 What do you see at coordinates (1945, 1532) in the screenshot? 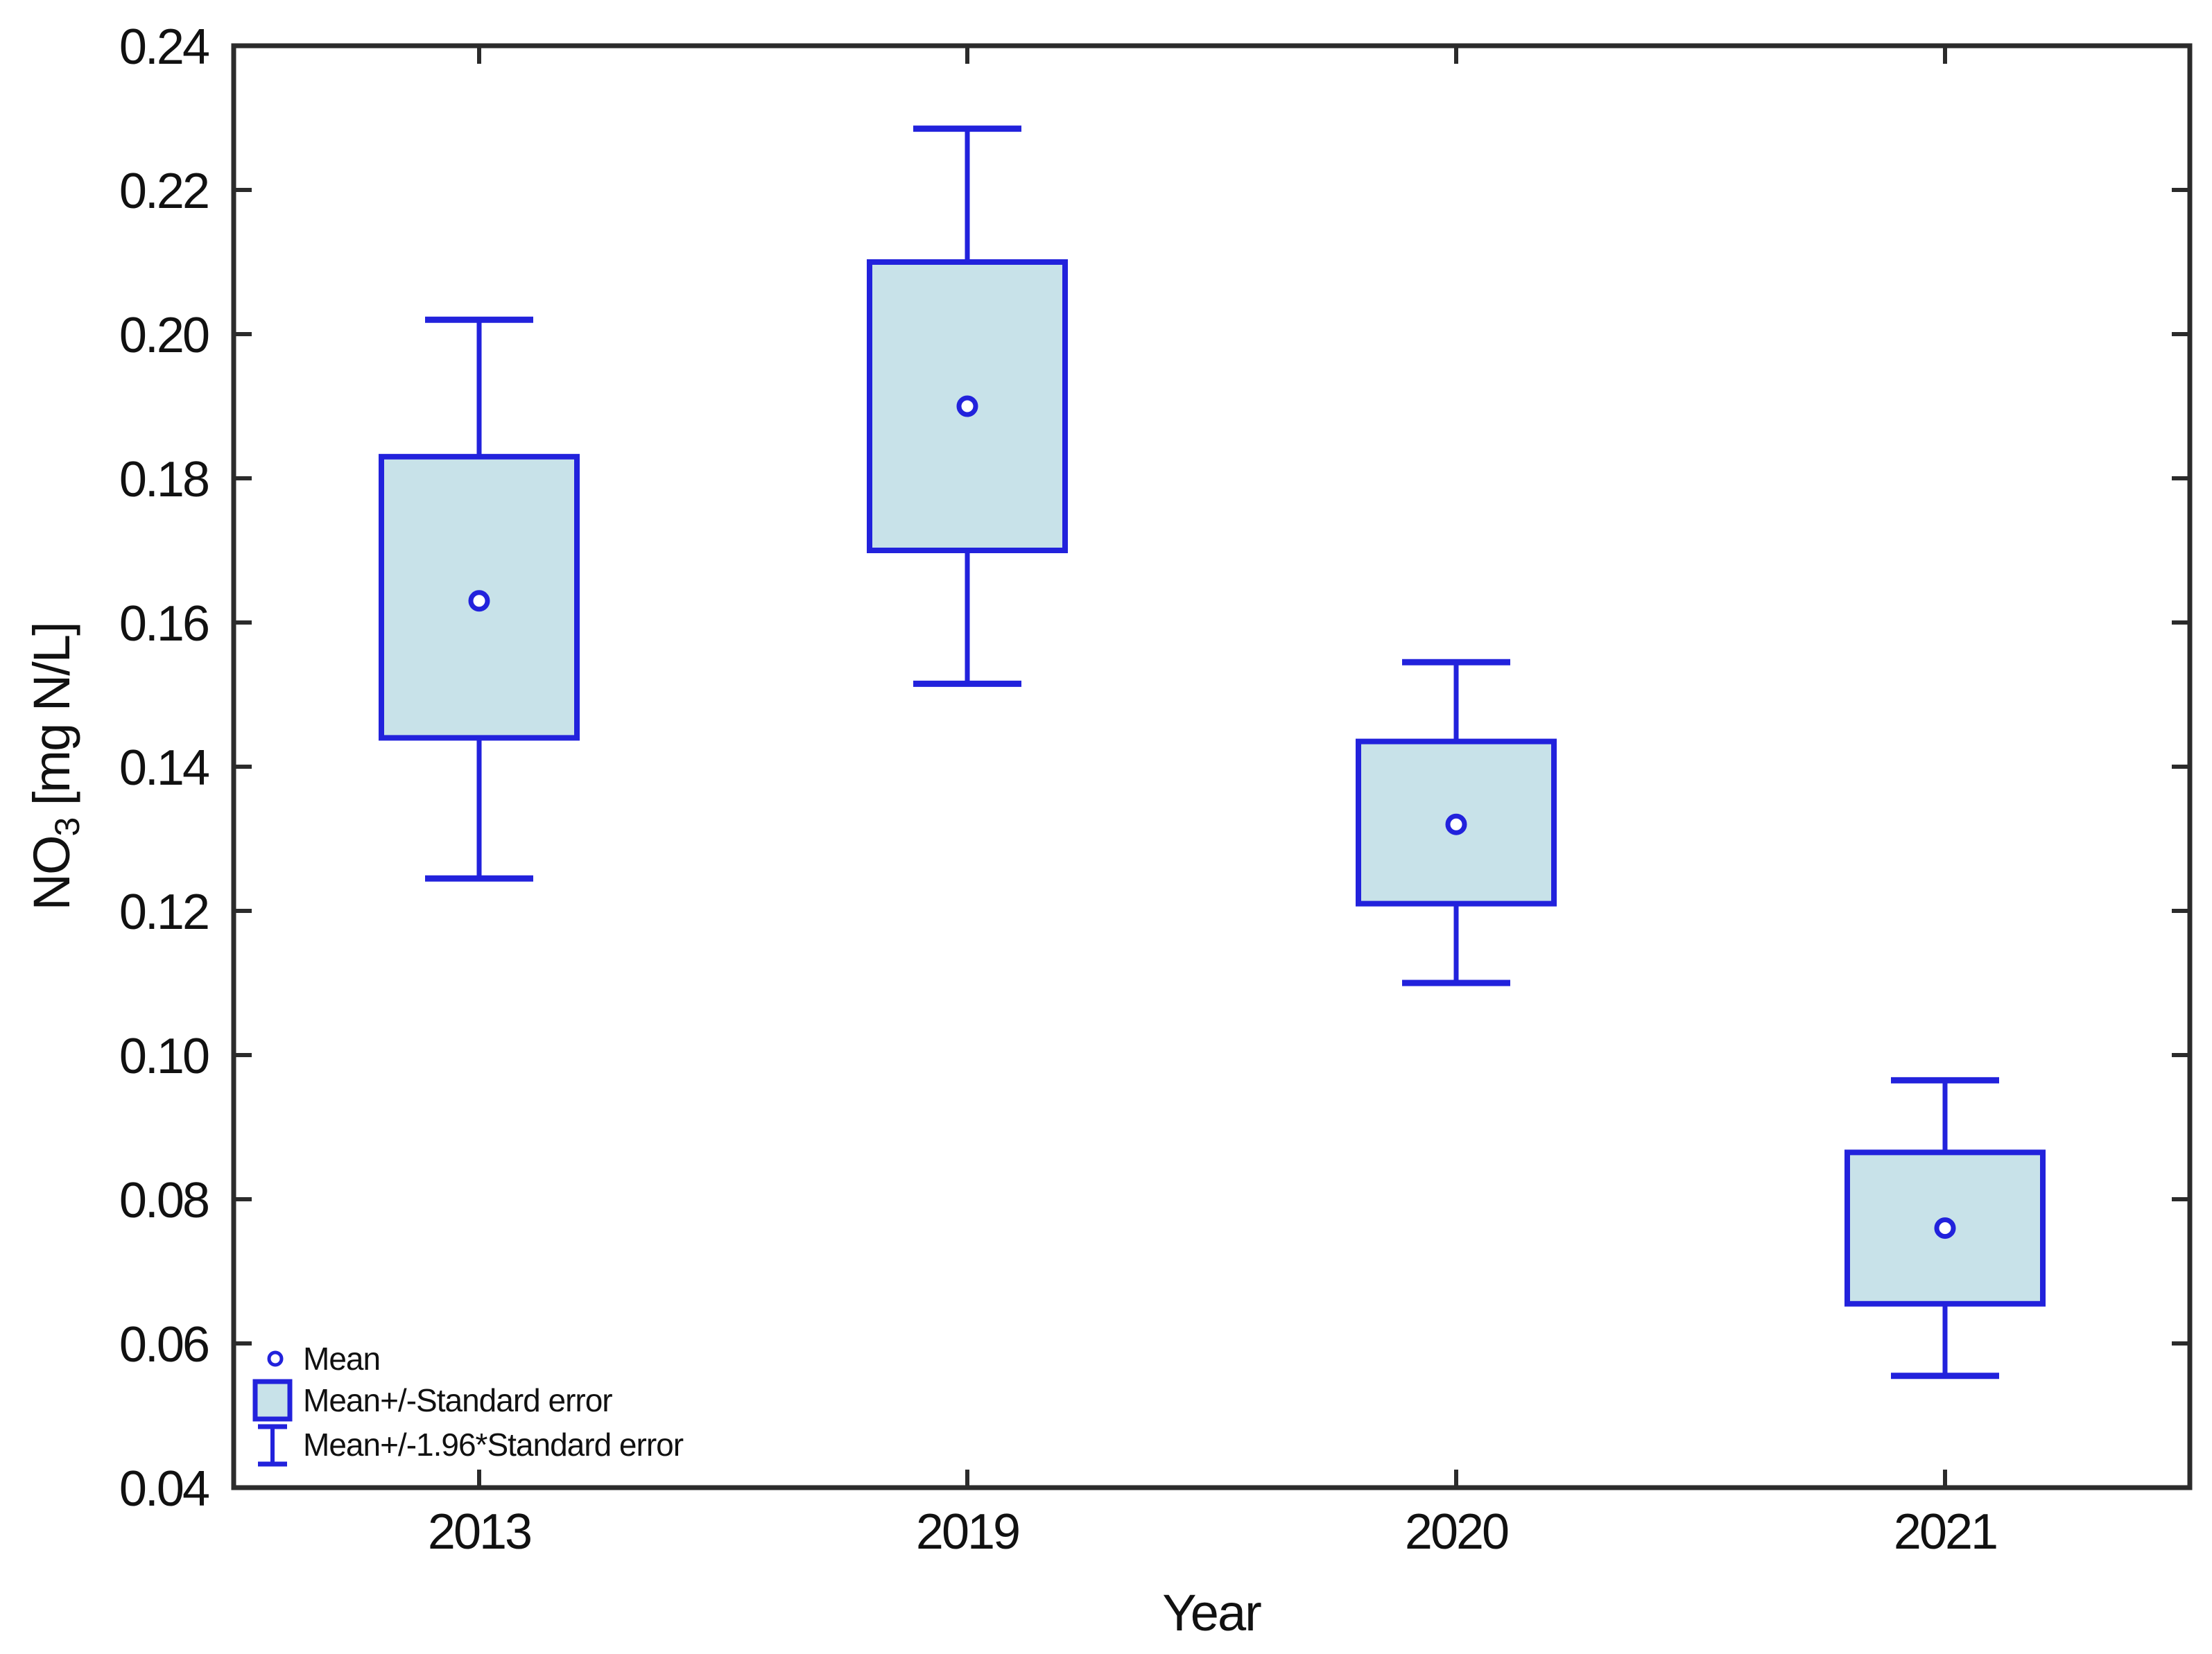
I see `x-tick-label: 2021` at bounding box center [1945, 1532].